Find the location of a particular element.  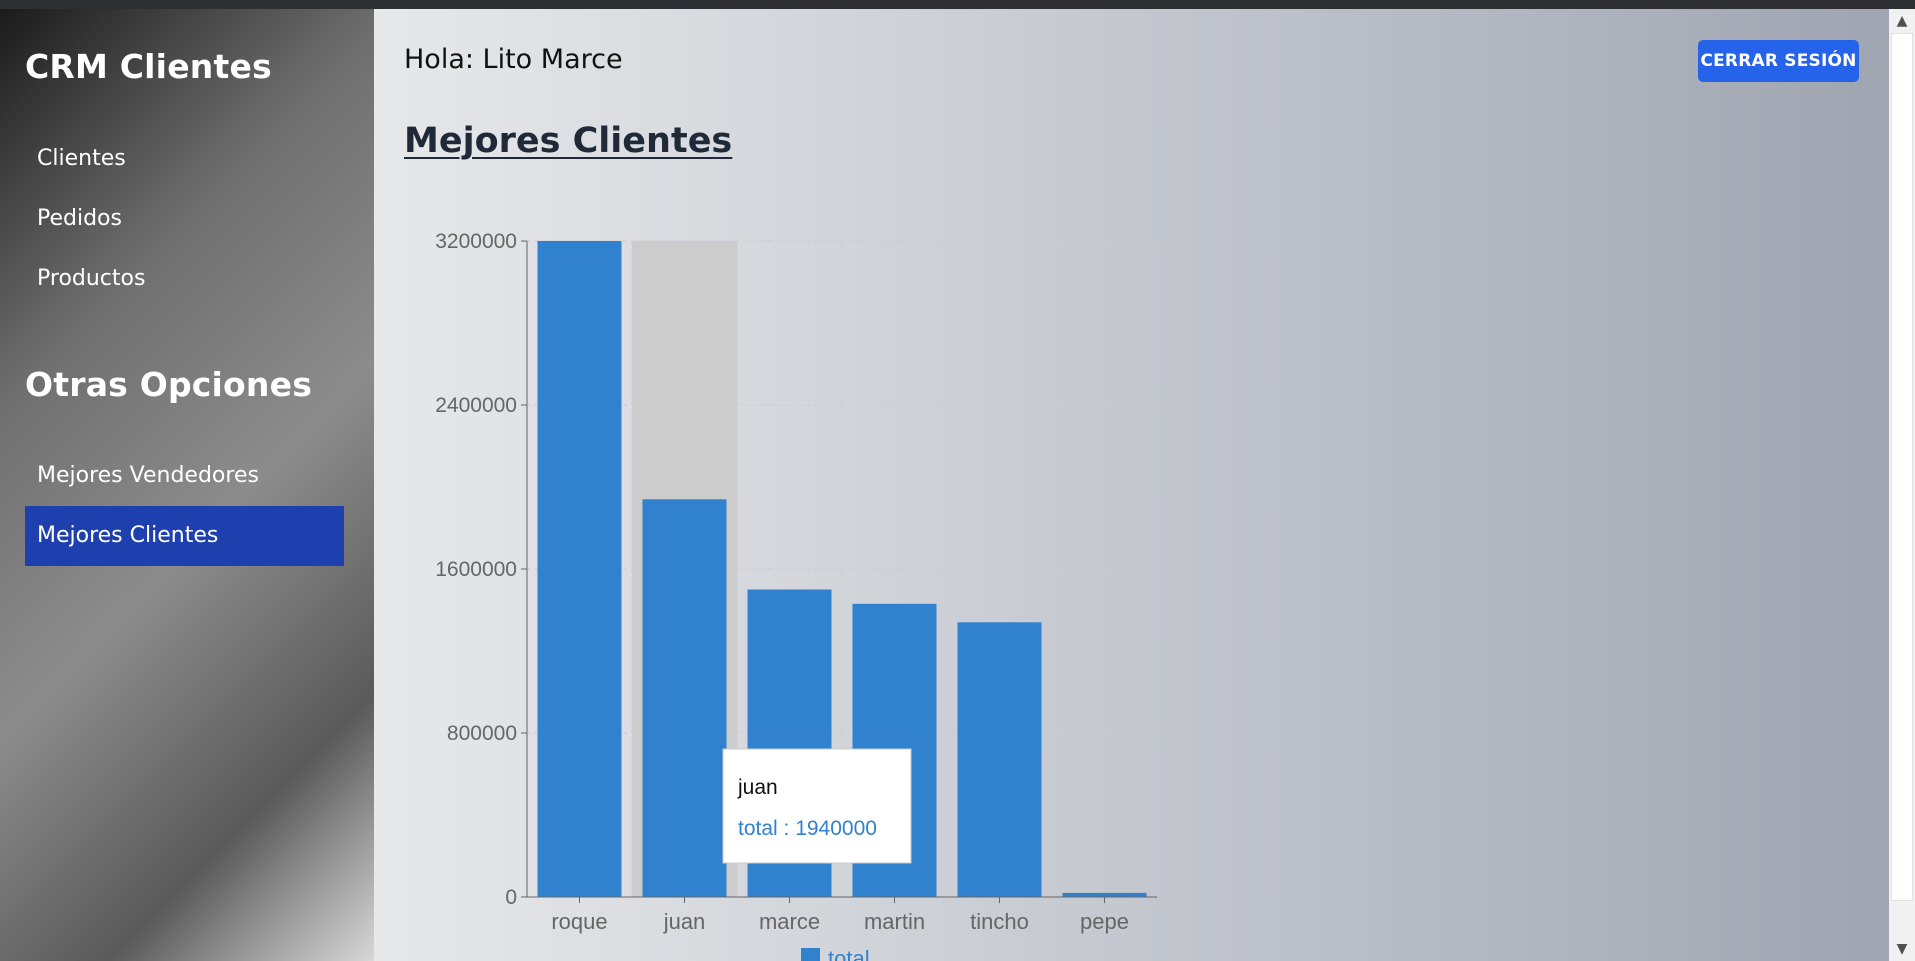

bar-pepe is located at coordinates (1104, 894).